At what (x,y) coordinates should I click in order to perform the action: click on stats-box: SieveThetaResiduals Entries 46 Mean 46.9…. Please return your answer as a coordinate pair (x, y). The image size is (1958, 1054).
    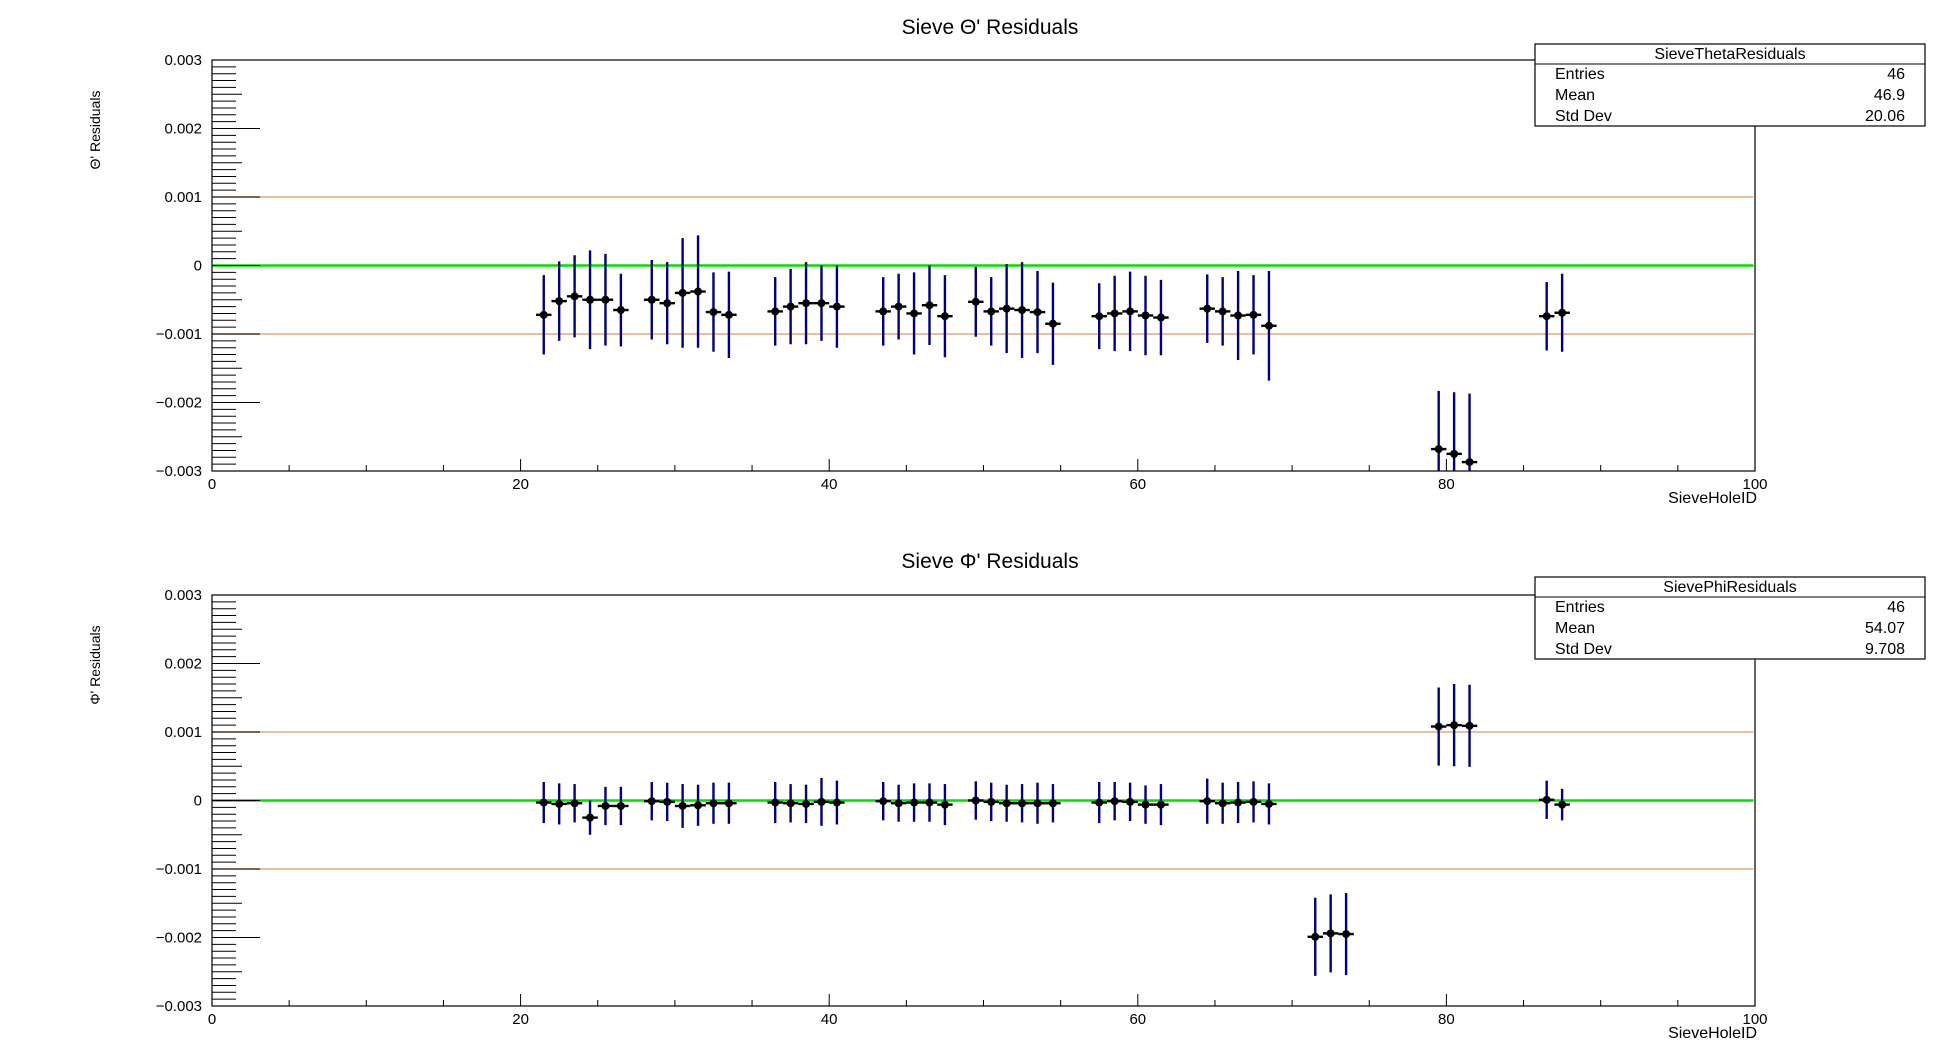
    Looking at the image, I should click on (1730, 85).